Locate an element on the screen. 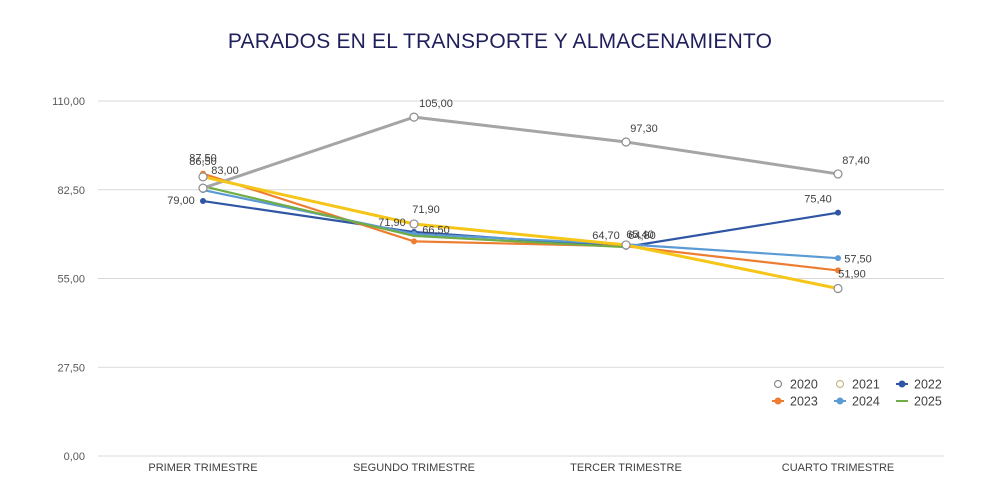 This screenshot has height=500, width=1000. data-label-2021: 71,90 is located at coordinates (426, 210).